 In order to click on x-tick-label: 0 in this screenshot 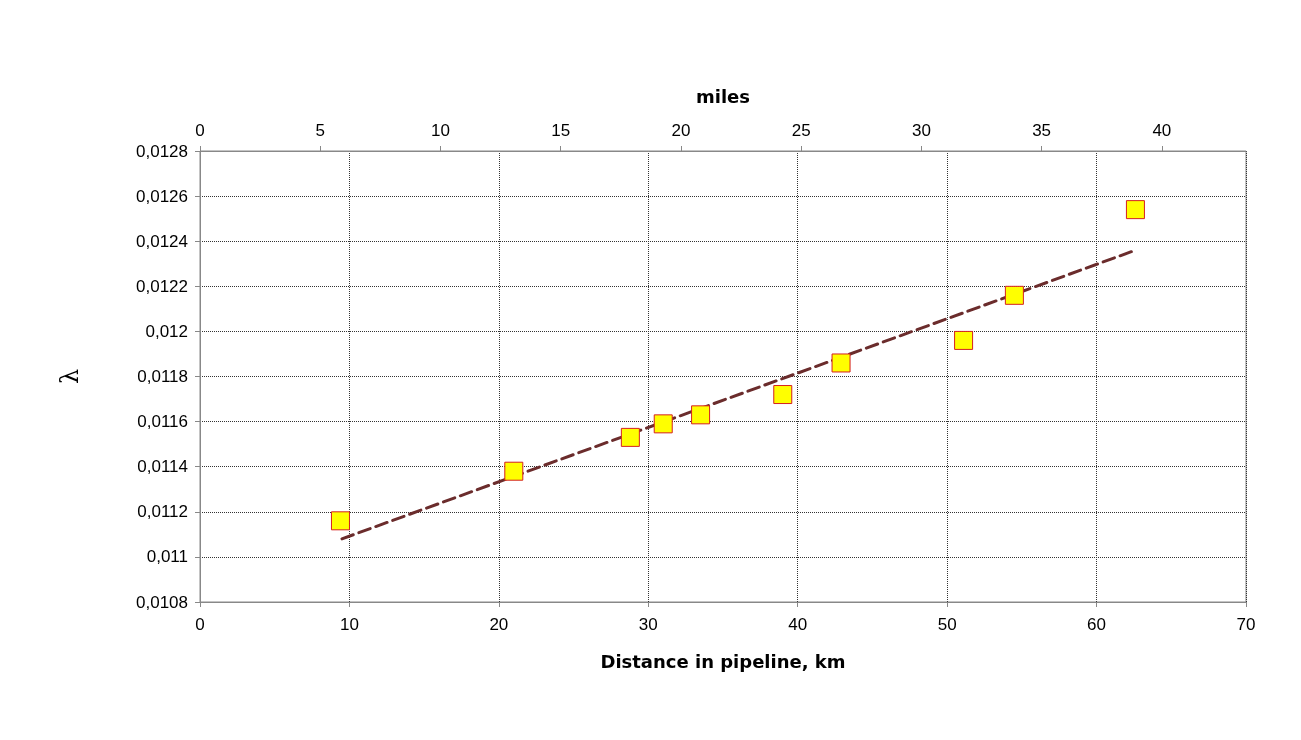, I will do `click(200, 624)`.